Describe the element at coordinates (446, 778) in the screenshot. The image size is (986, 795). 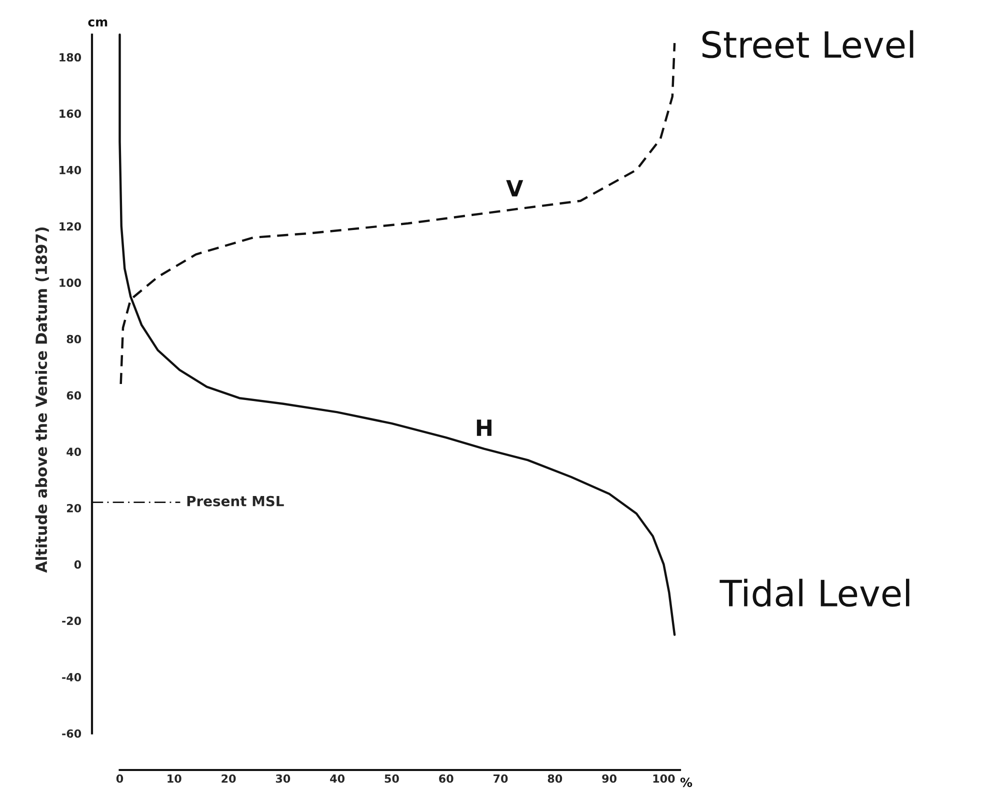
I see `x-tick-label: 60` at that location.